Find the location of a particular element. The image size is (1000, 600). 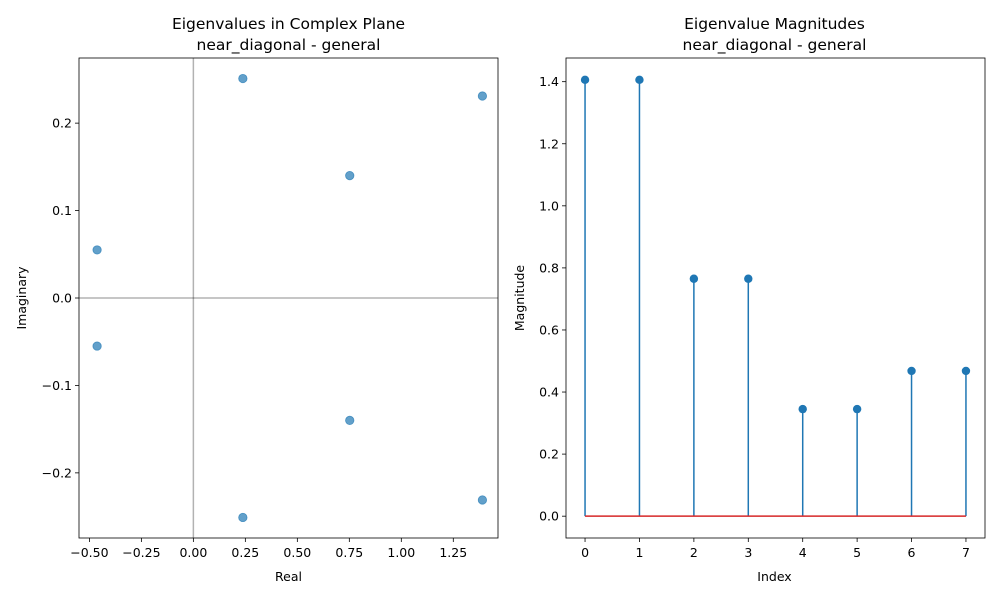

stem-x-axis-label: Index is located at coordinates (774, 576).